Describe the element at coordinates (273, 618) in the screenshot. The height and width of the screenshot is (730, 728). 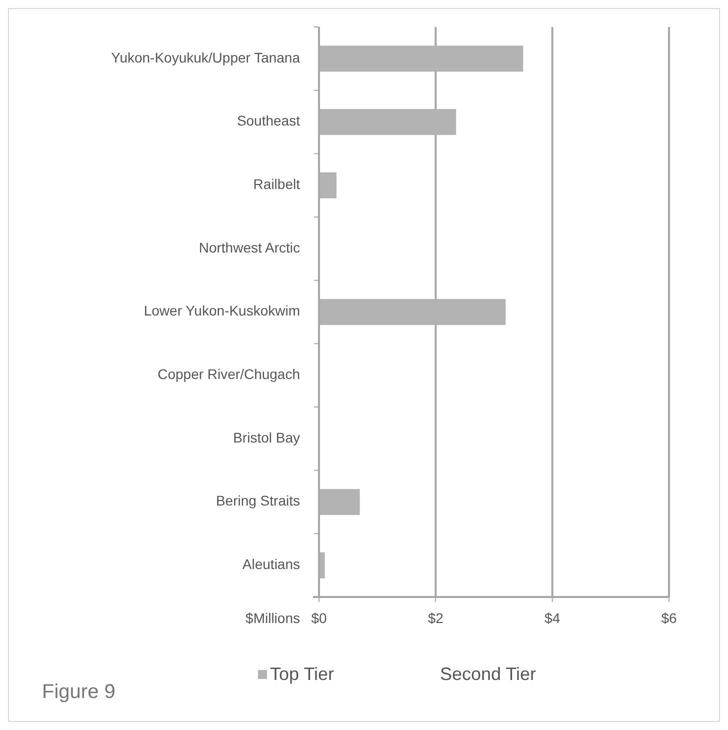
I see `x-axis-title: $Millions` at that location.